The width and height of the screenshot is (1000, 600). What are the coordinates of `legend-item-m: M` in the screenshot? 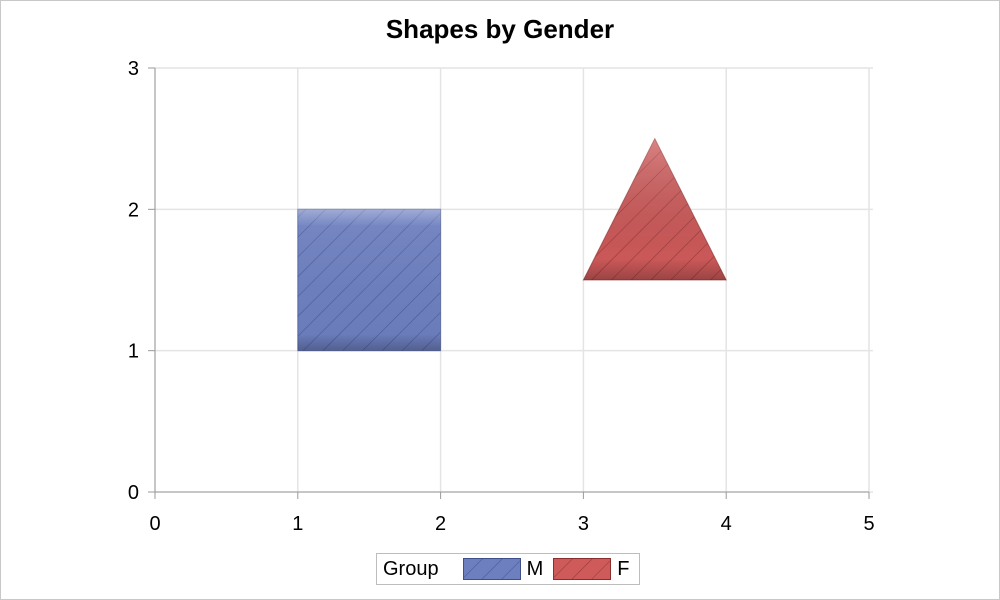 It's located at (503, 569).